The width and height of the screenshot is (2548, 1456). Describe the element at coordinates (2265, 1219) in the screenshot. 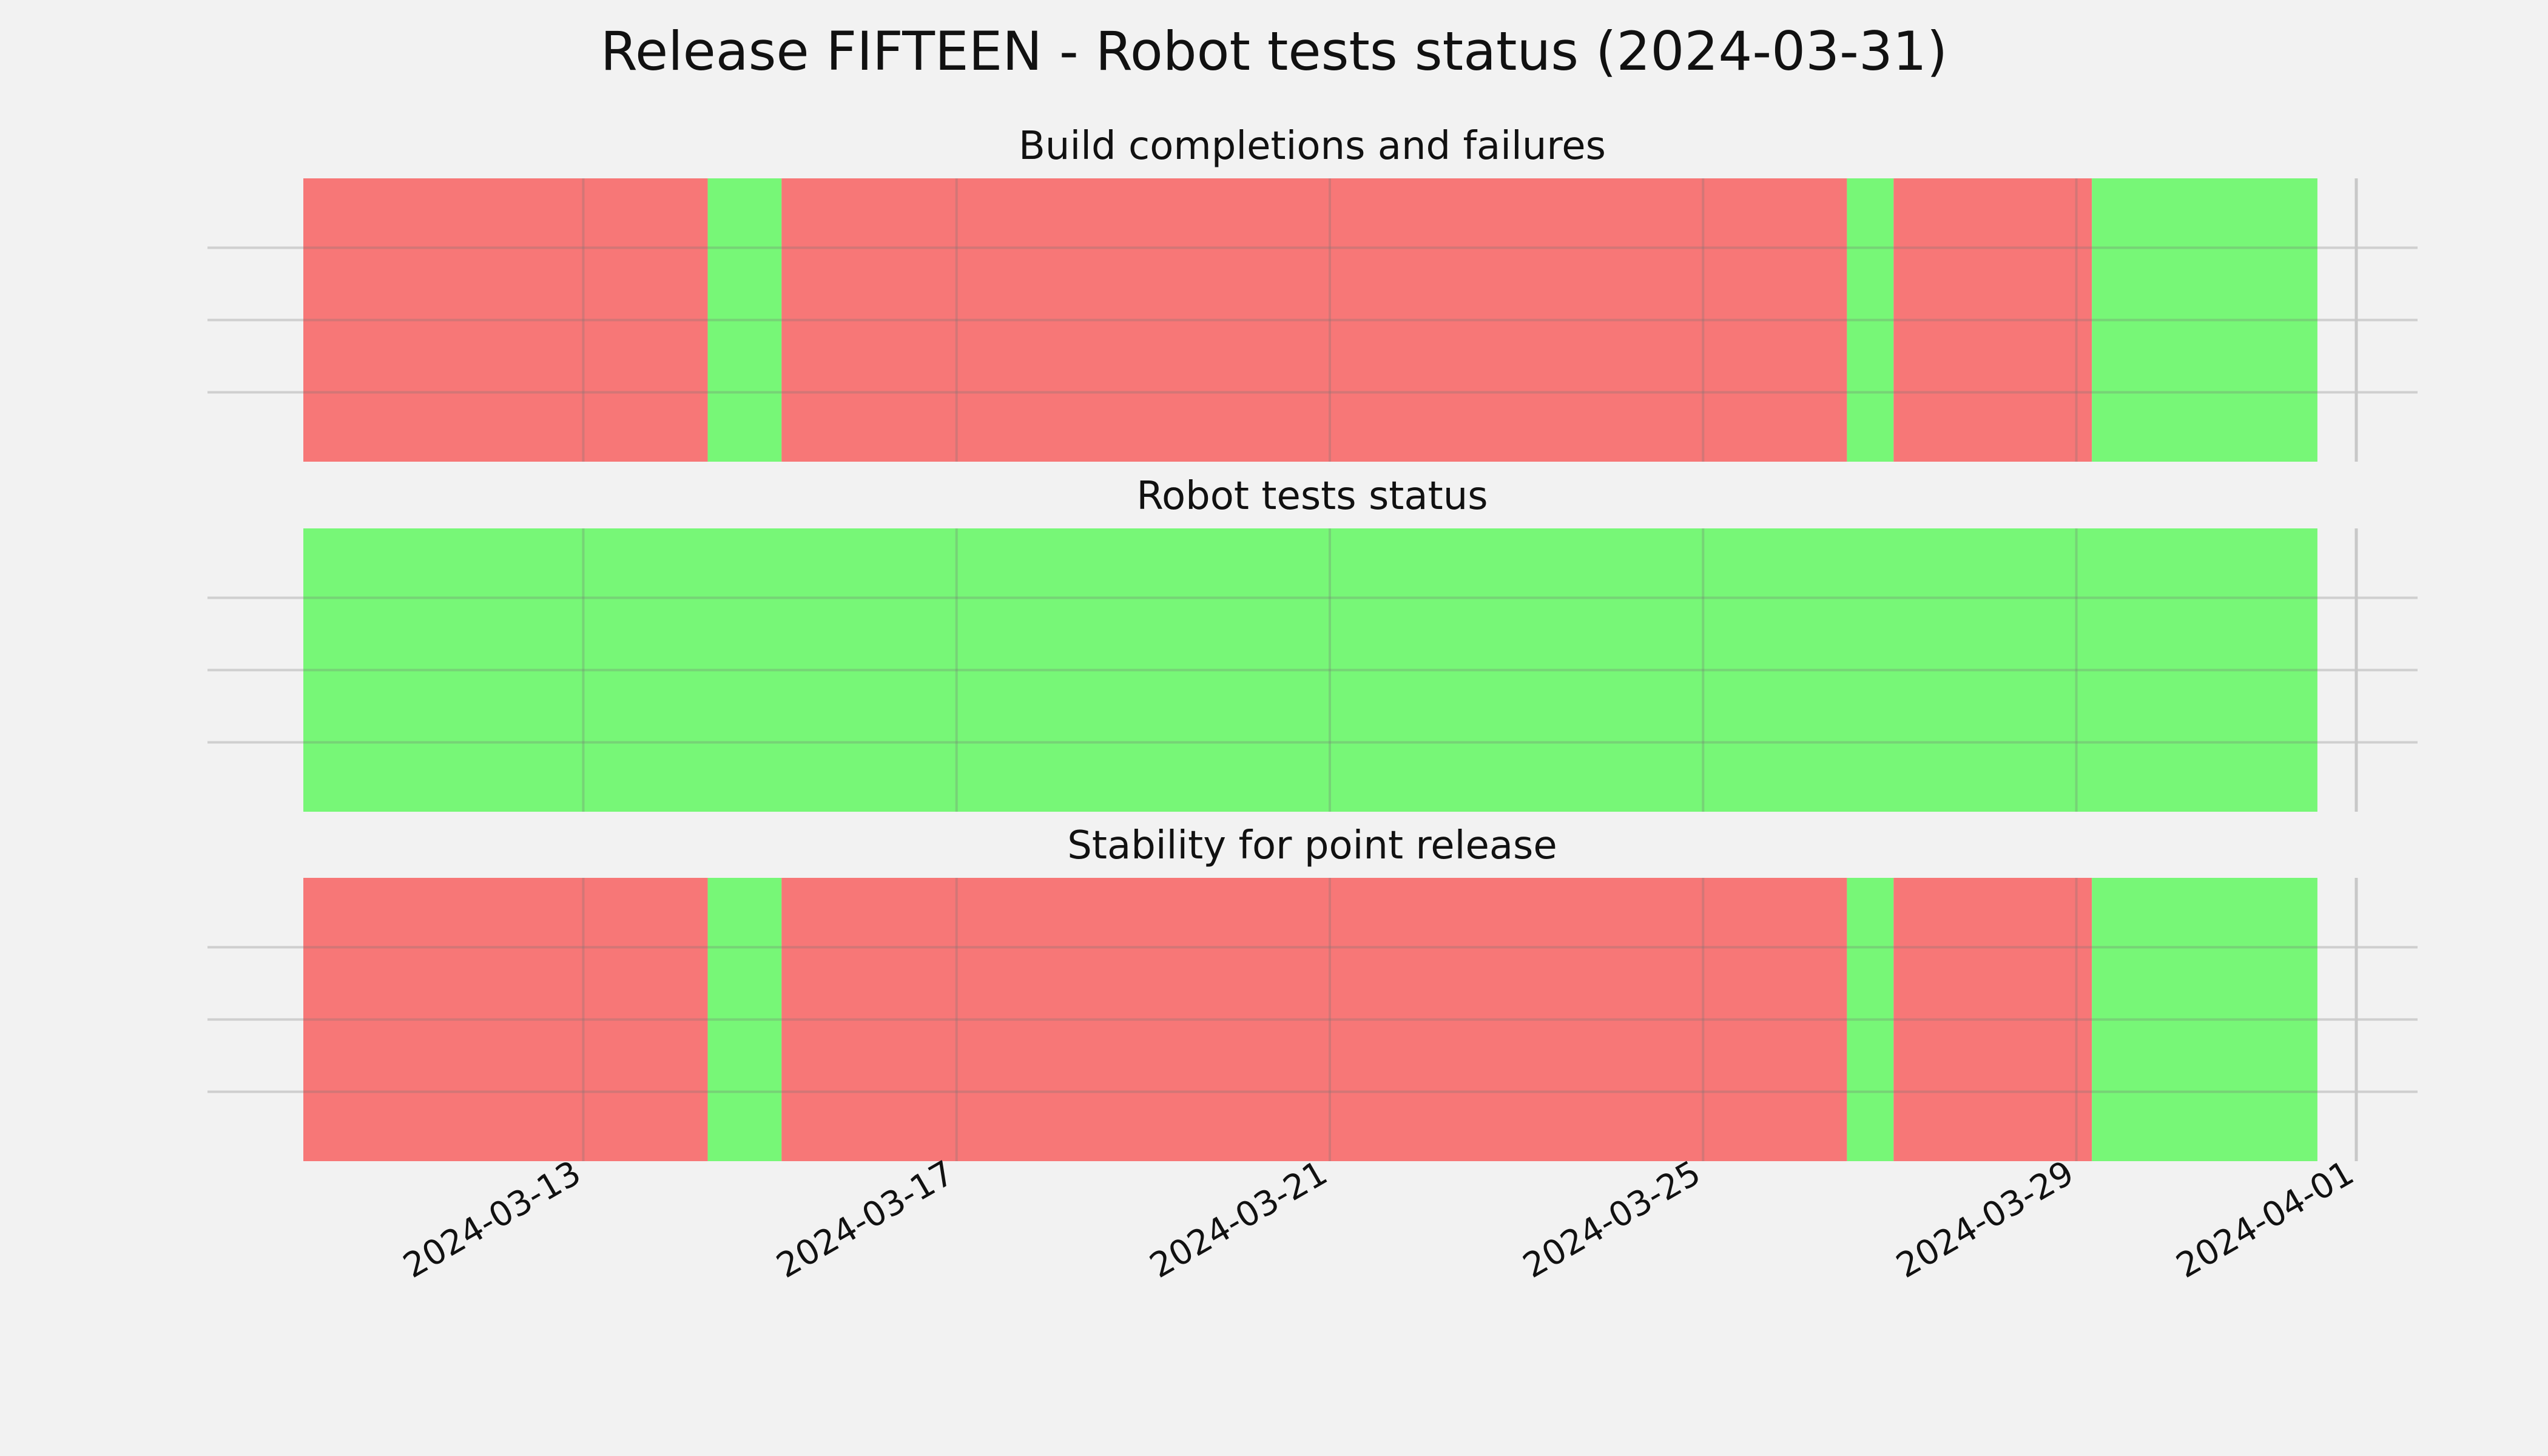

I see `x-tick-label: 2024-04-01` at that location.